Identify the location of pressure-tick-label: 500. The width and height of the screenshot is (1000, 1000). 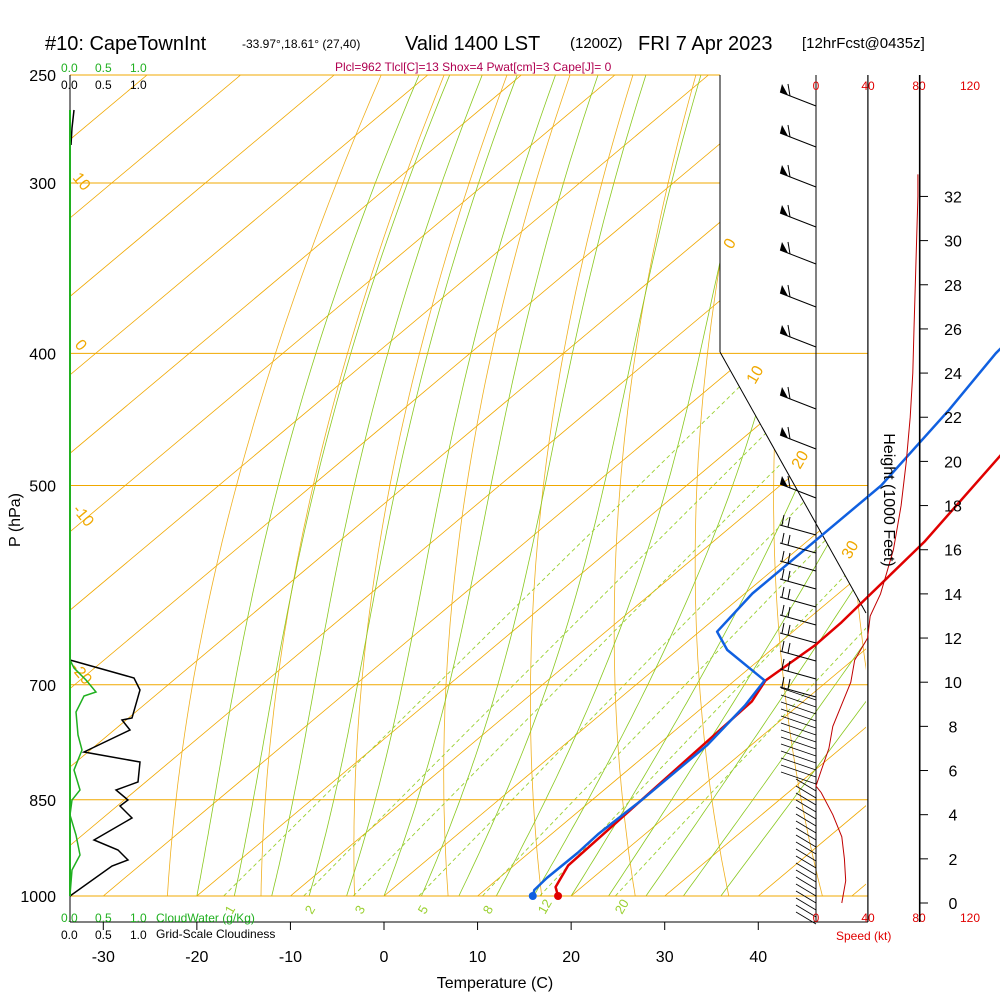
(42, 487).